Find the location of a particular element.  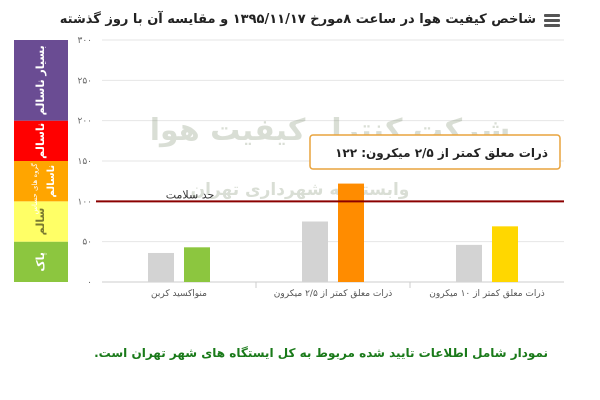

y-tick-label: ۲۵۰ is located at coordinates (84, 81).